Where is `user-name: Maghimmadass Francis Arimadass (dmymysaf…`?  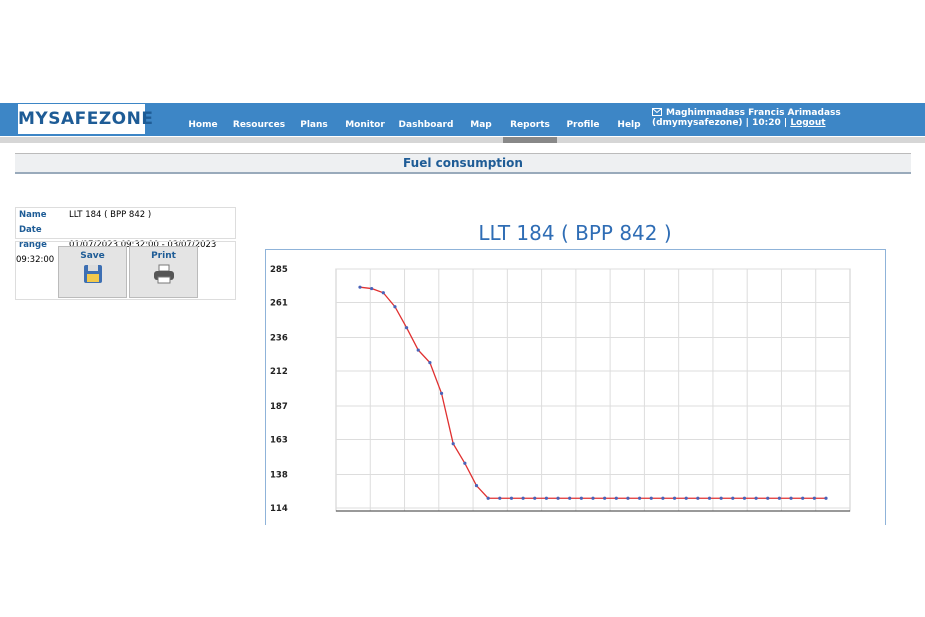
user-name: Maghimmadass Francis Arimadass (dmymysaf… is located at coordinates (746, 118).